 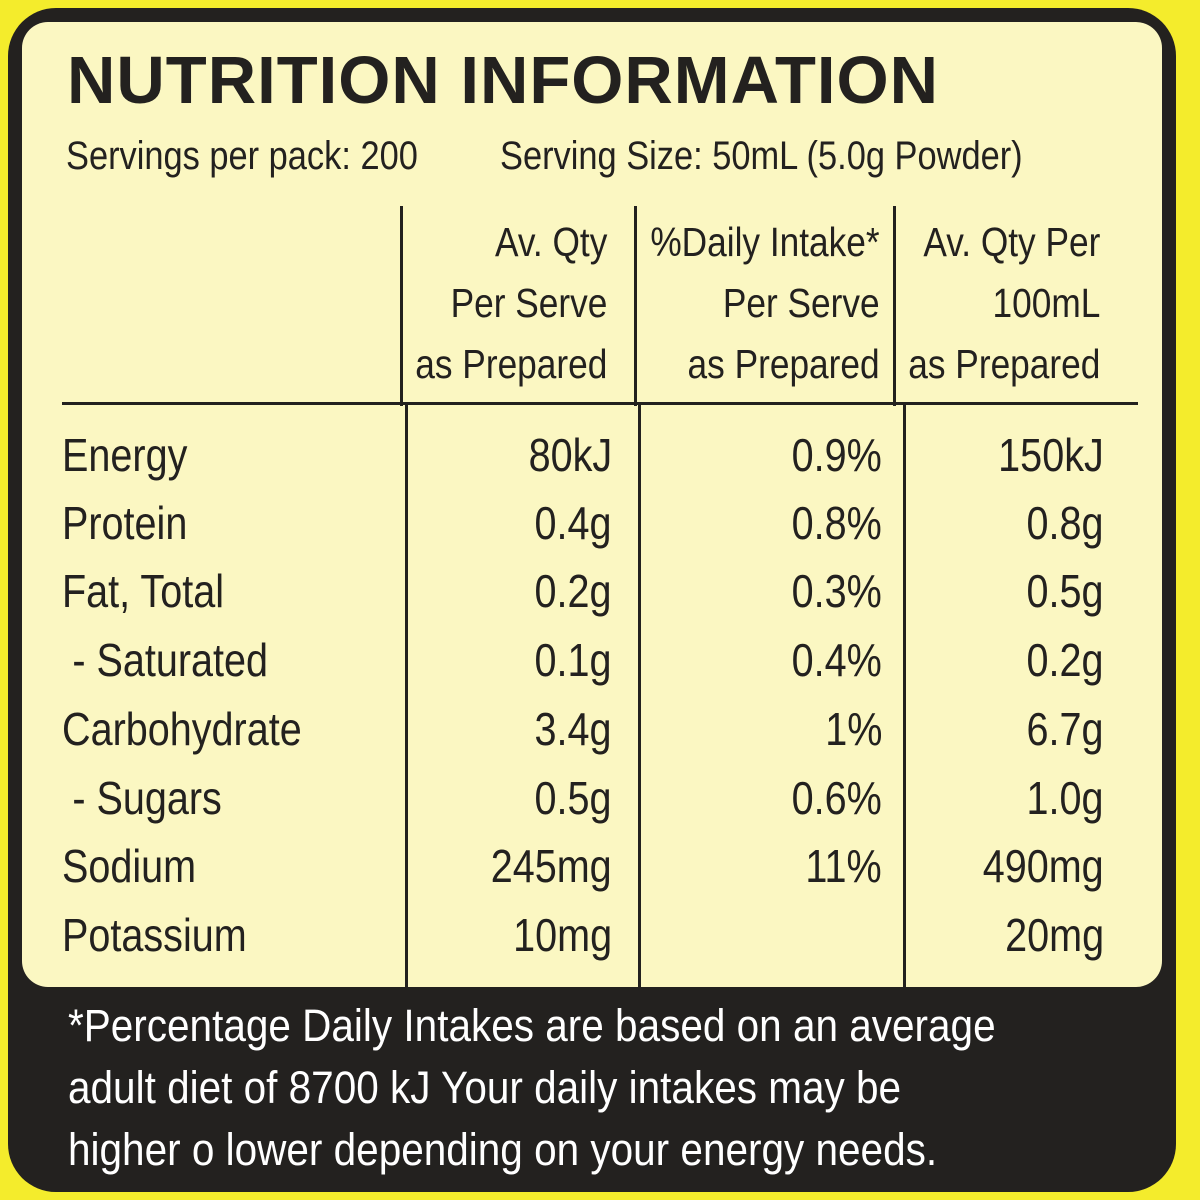 What do you see at coordinates (1065, 660) in the screenshot?
I see `per-100ml-value: 0.2g` at bounding box center [1065, 660].